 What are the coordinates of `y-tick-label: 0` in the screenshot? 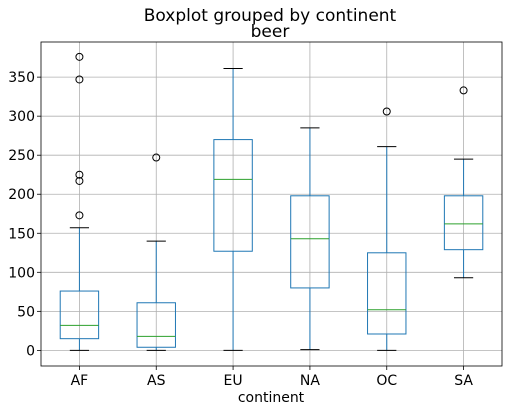 It's located at (30, 351).